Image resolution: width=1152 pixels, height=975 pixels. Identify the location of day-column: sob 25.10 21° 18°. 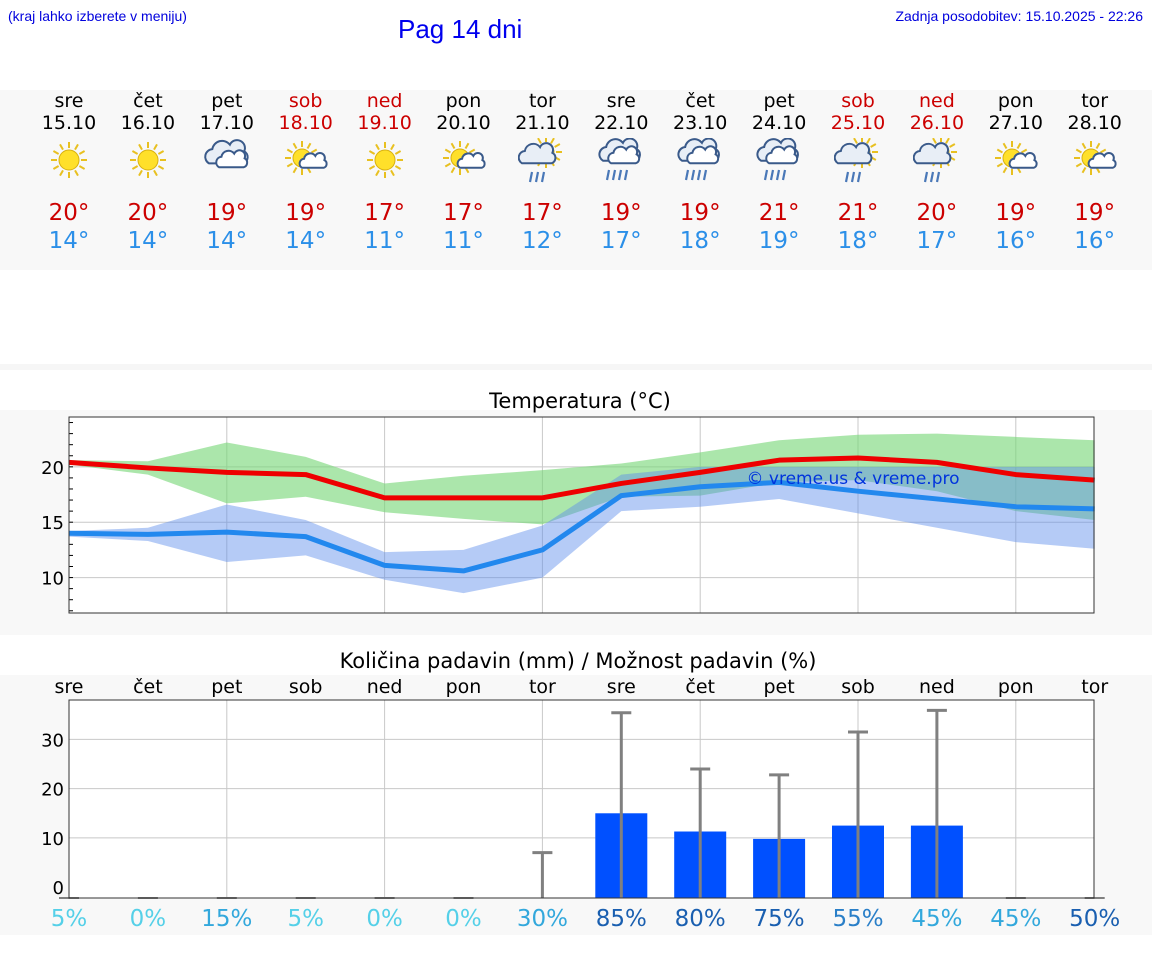
(858, 180).